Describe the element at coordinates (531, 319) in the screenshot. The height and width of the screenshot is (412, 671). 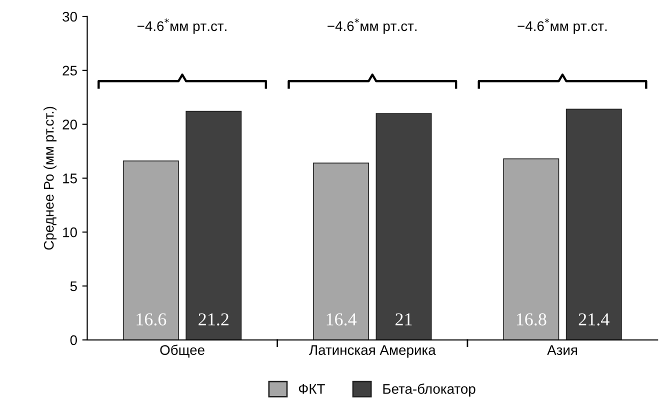
I see `data-label: 16.8` at that location.